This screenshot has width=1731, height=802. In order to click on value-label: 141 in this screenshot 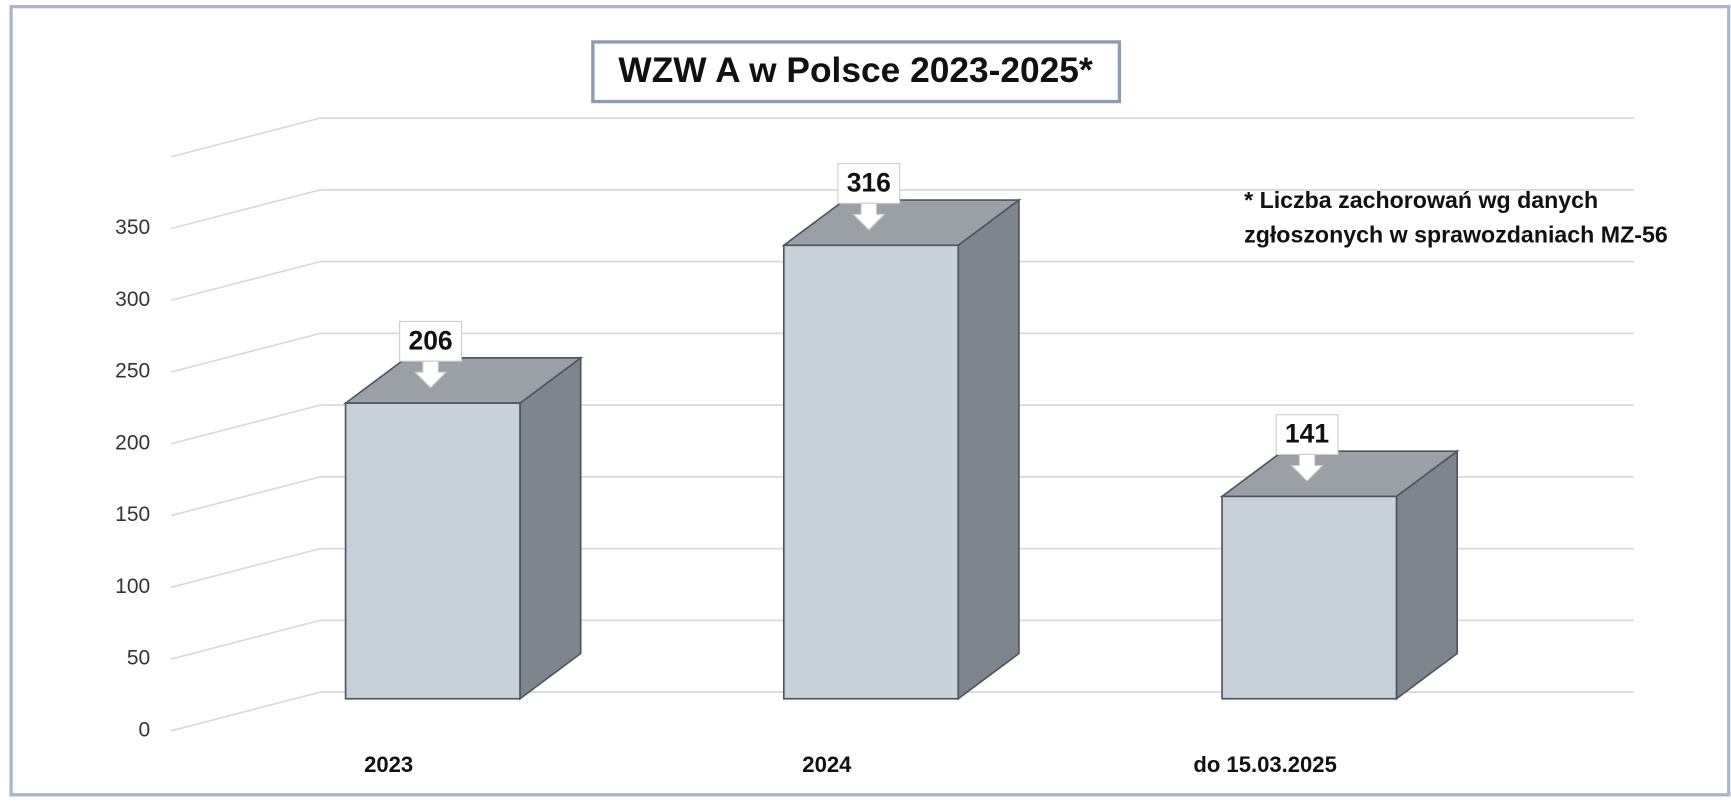, I will do `click(1307, 434)`.